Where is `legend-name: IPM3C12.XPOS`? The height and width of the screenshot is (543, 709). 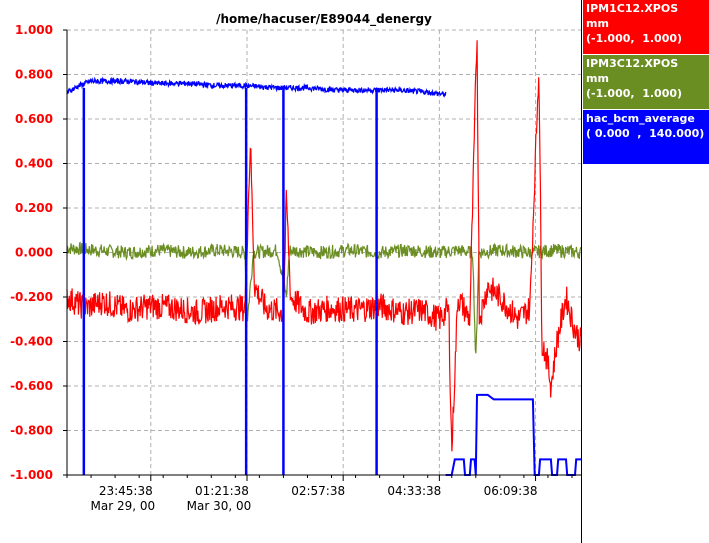 legend-name: IPM3C12.XPOS is located at coordinates (632, 63).